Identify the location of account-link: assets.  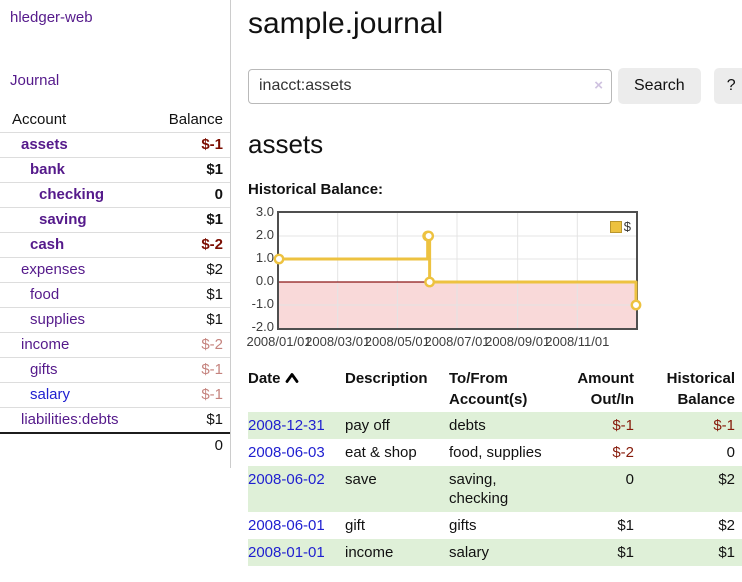
(44, 144).